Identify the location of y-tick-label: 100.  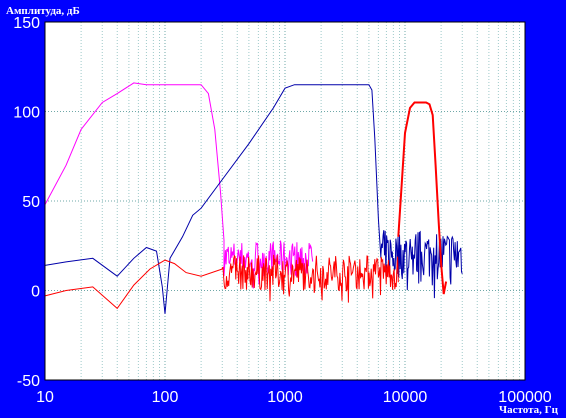
(26, 113).